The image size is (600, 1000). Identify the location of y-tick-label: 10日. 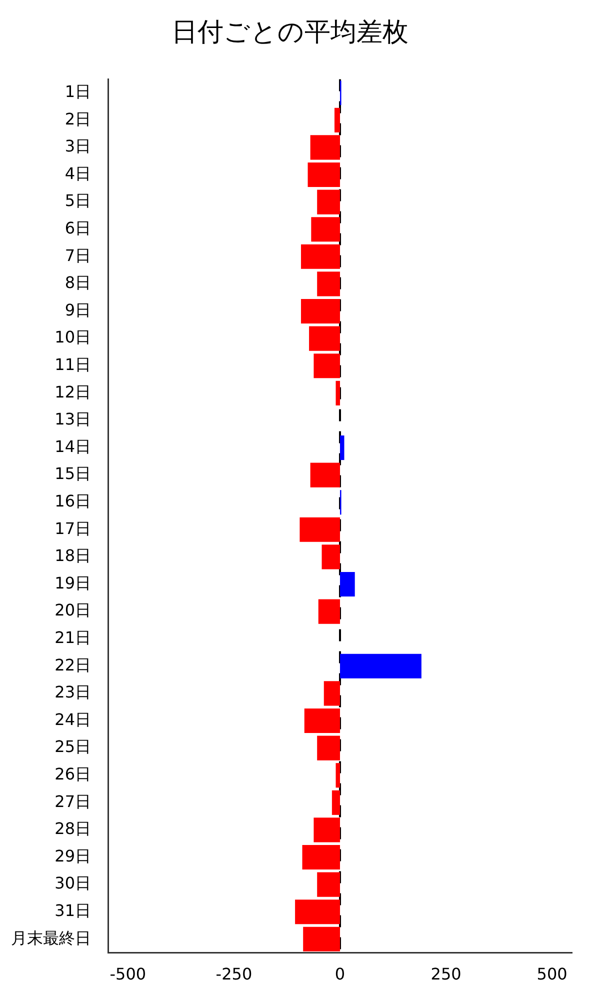
(72, 337).